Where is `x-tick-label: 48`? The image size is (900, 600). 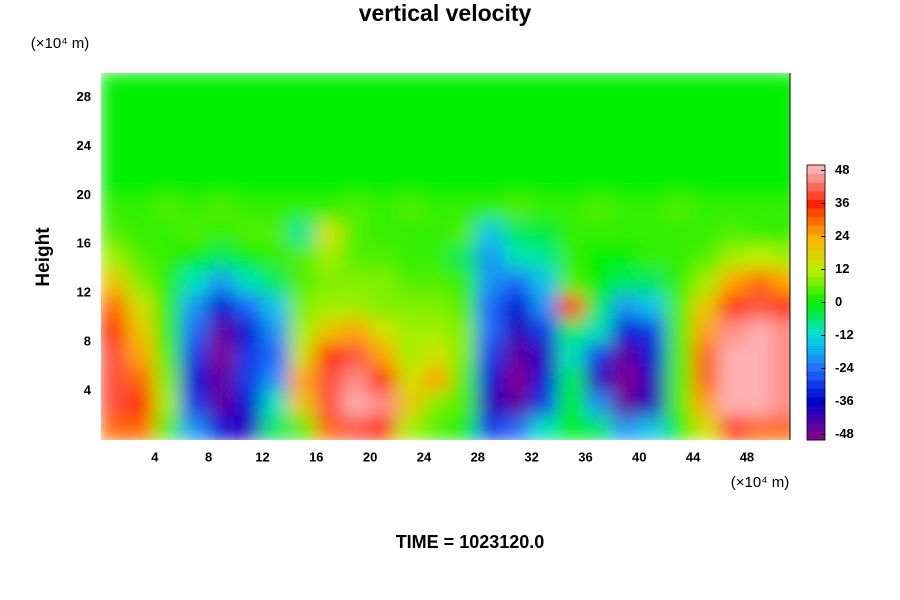 x-tick-label: 48 is located at coordinates (747, 456).